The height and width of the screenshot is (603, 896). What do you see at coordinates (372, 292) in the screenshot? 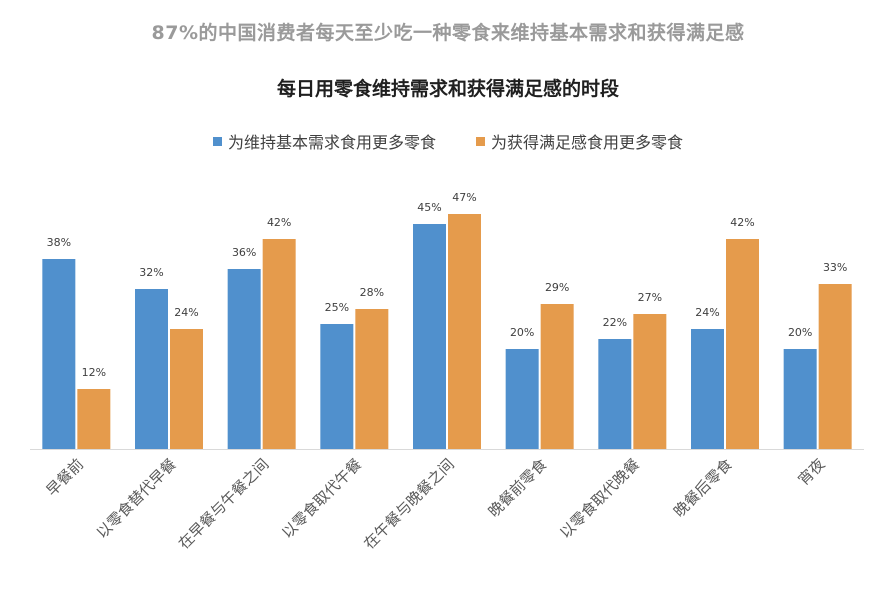
I see `data-label-series2-3: 28%` at bounding box center [372, 292].